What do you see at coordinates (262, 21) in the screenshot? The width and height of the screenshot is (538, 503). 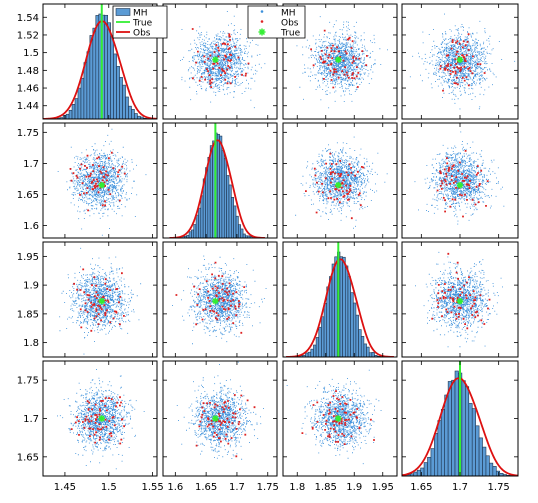 I see `legend-marker-obs` at bounding box center [262, 21].